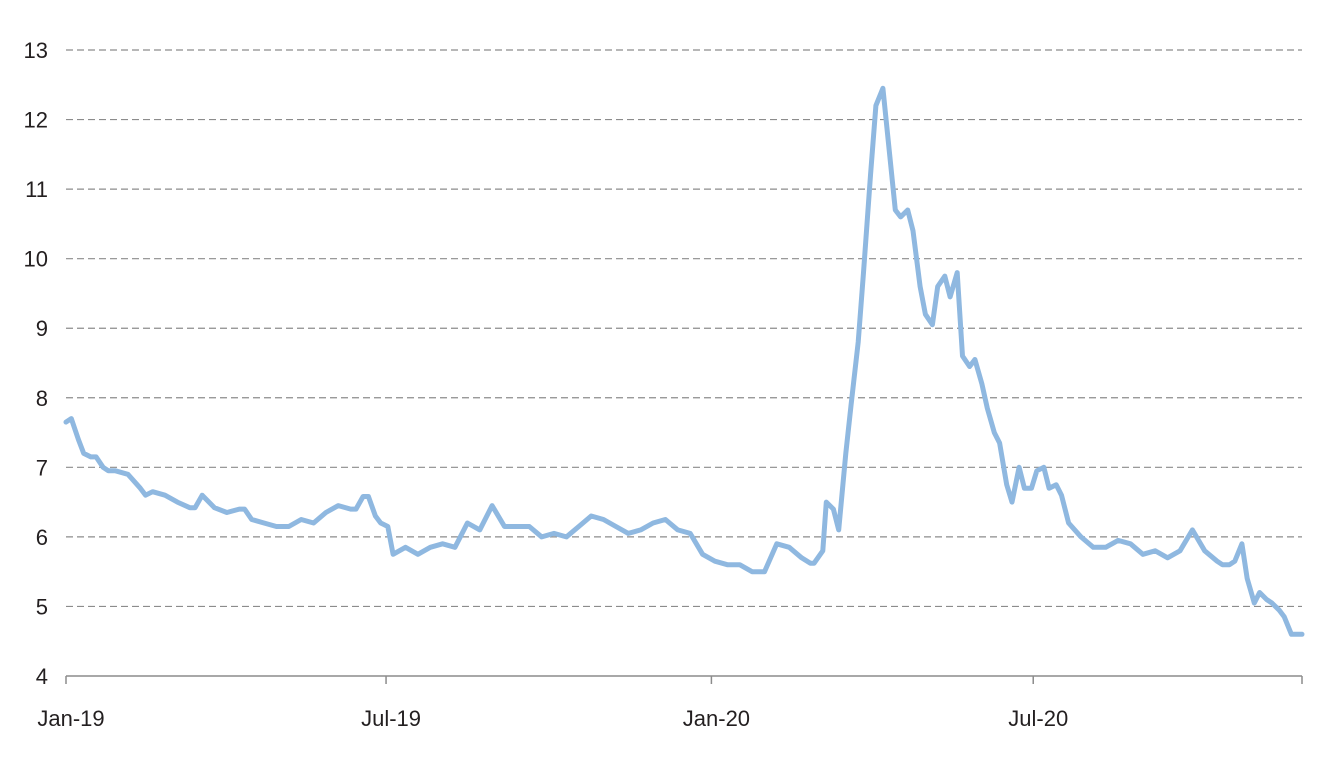  Describe the element at coordinates (36, 189) in the screenshot. I see `y-tick-label: 11` at that location.